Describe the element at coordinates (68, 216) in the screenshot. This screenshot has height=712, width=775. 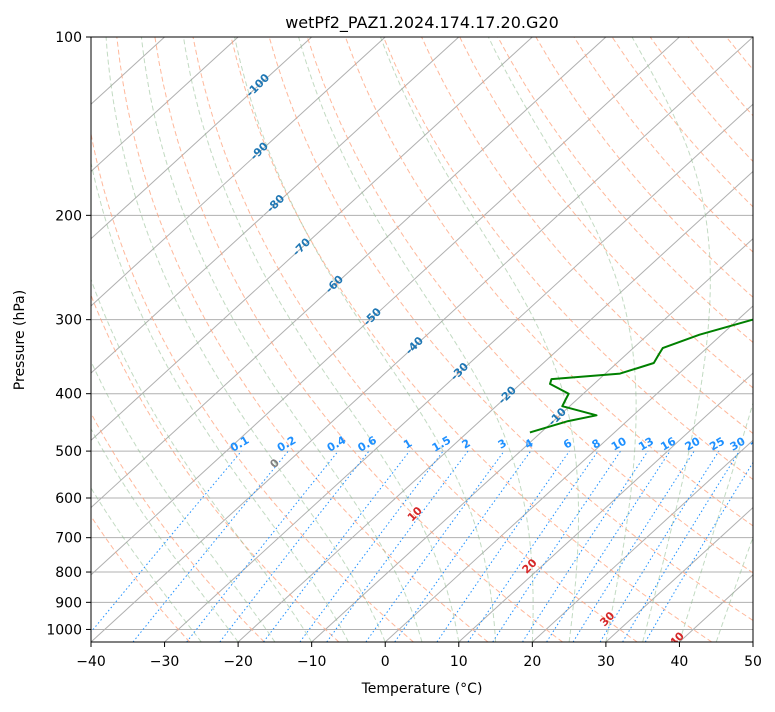
I see `y-tick-label: 200` at that location.